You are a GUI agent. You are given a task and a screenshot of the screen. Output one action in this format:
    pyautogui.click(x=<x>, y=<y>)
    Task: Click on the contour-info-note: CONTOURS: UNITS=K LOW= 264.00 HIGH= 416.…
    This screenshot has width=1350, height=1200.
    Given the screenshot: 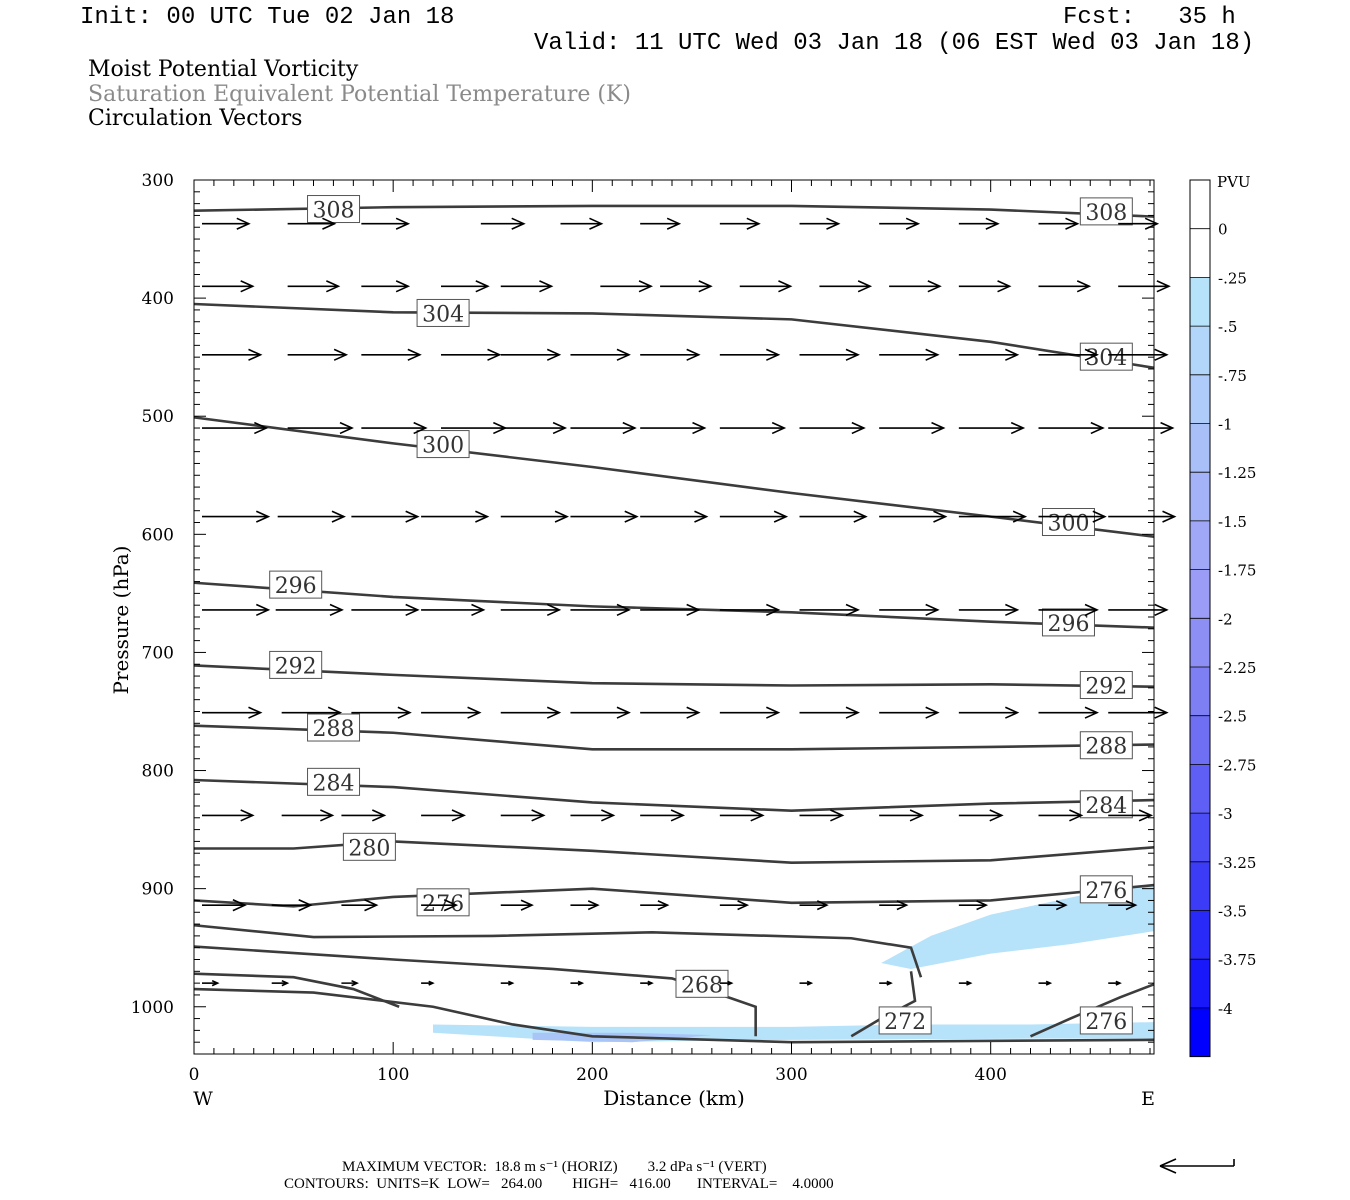 What is the action you would take?
    pyautogui.click(x=559, y=1184)
    